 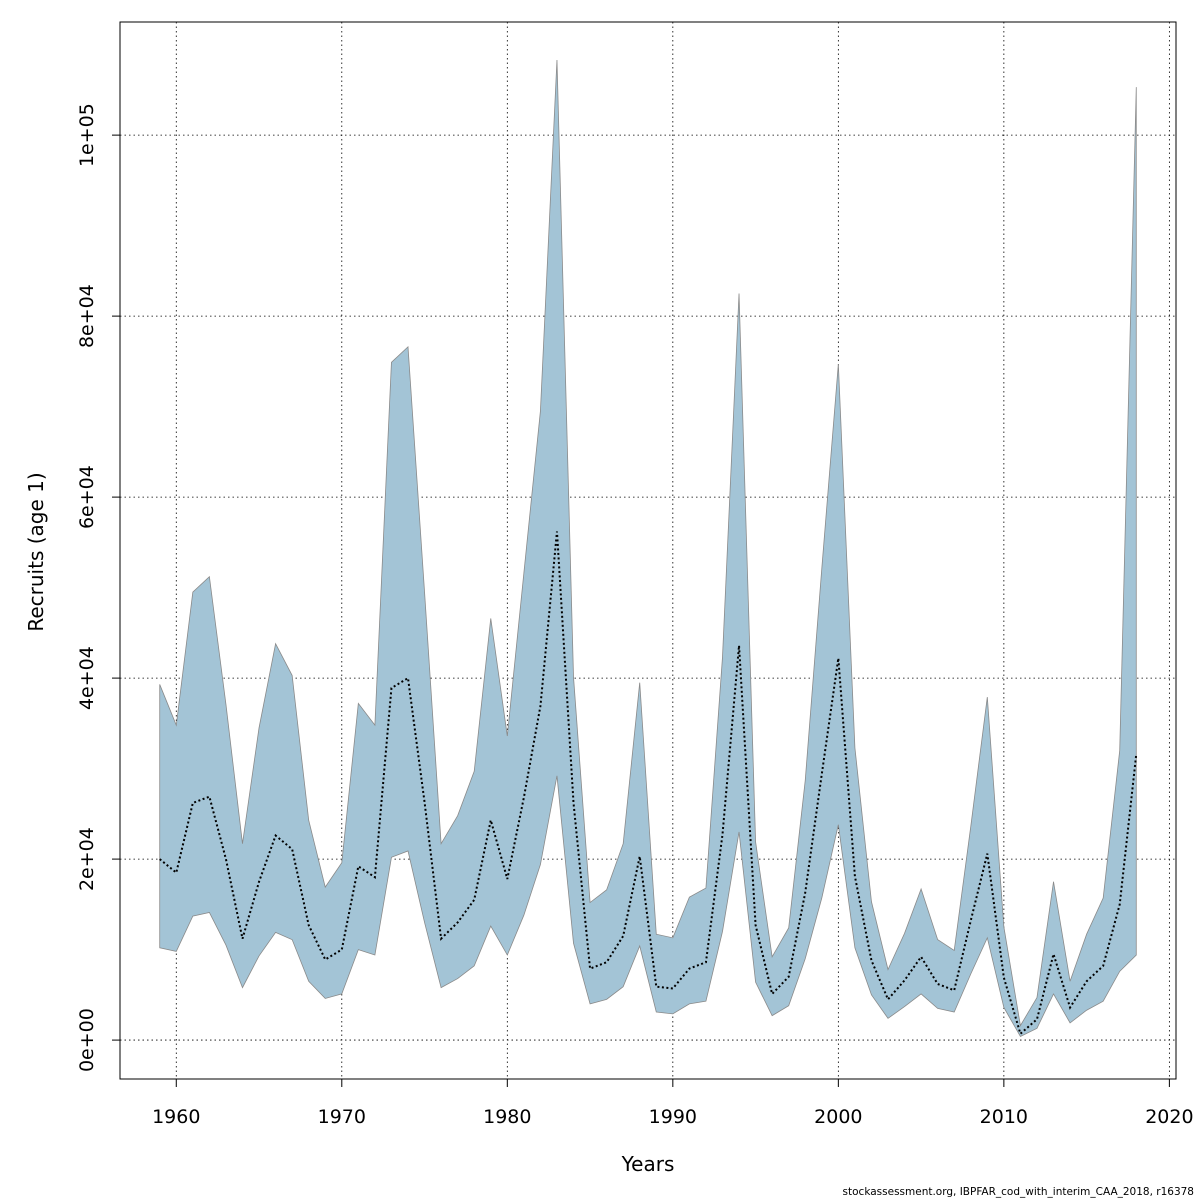 What do you see at coordinates (673, 1117) in the screenshot?
I see `x-tick-label: 1990` at bounding box center [673, 1117].